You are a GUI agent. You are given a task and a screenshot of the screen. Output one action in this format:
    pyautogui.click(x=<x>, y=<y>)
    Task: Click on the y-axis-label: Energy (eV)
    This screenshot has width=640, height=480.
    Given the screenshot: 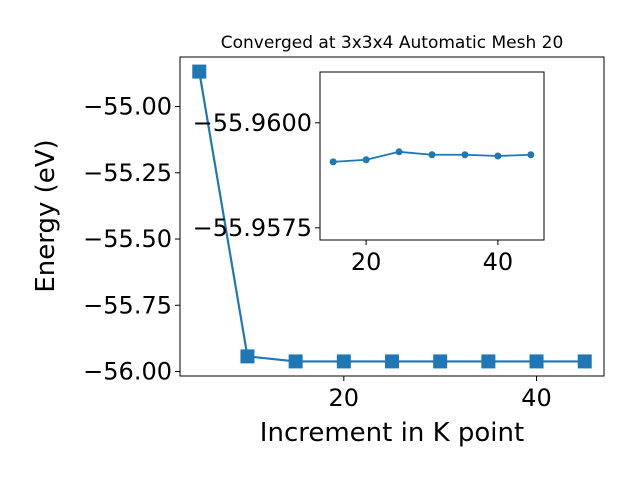 What is the action you would take?
    pyautogui.click(x=46, y=215)
    